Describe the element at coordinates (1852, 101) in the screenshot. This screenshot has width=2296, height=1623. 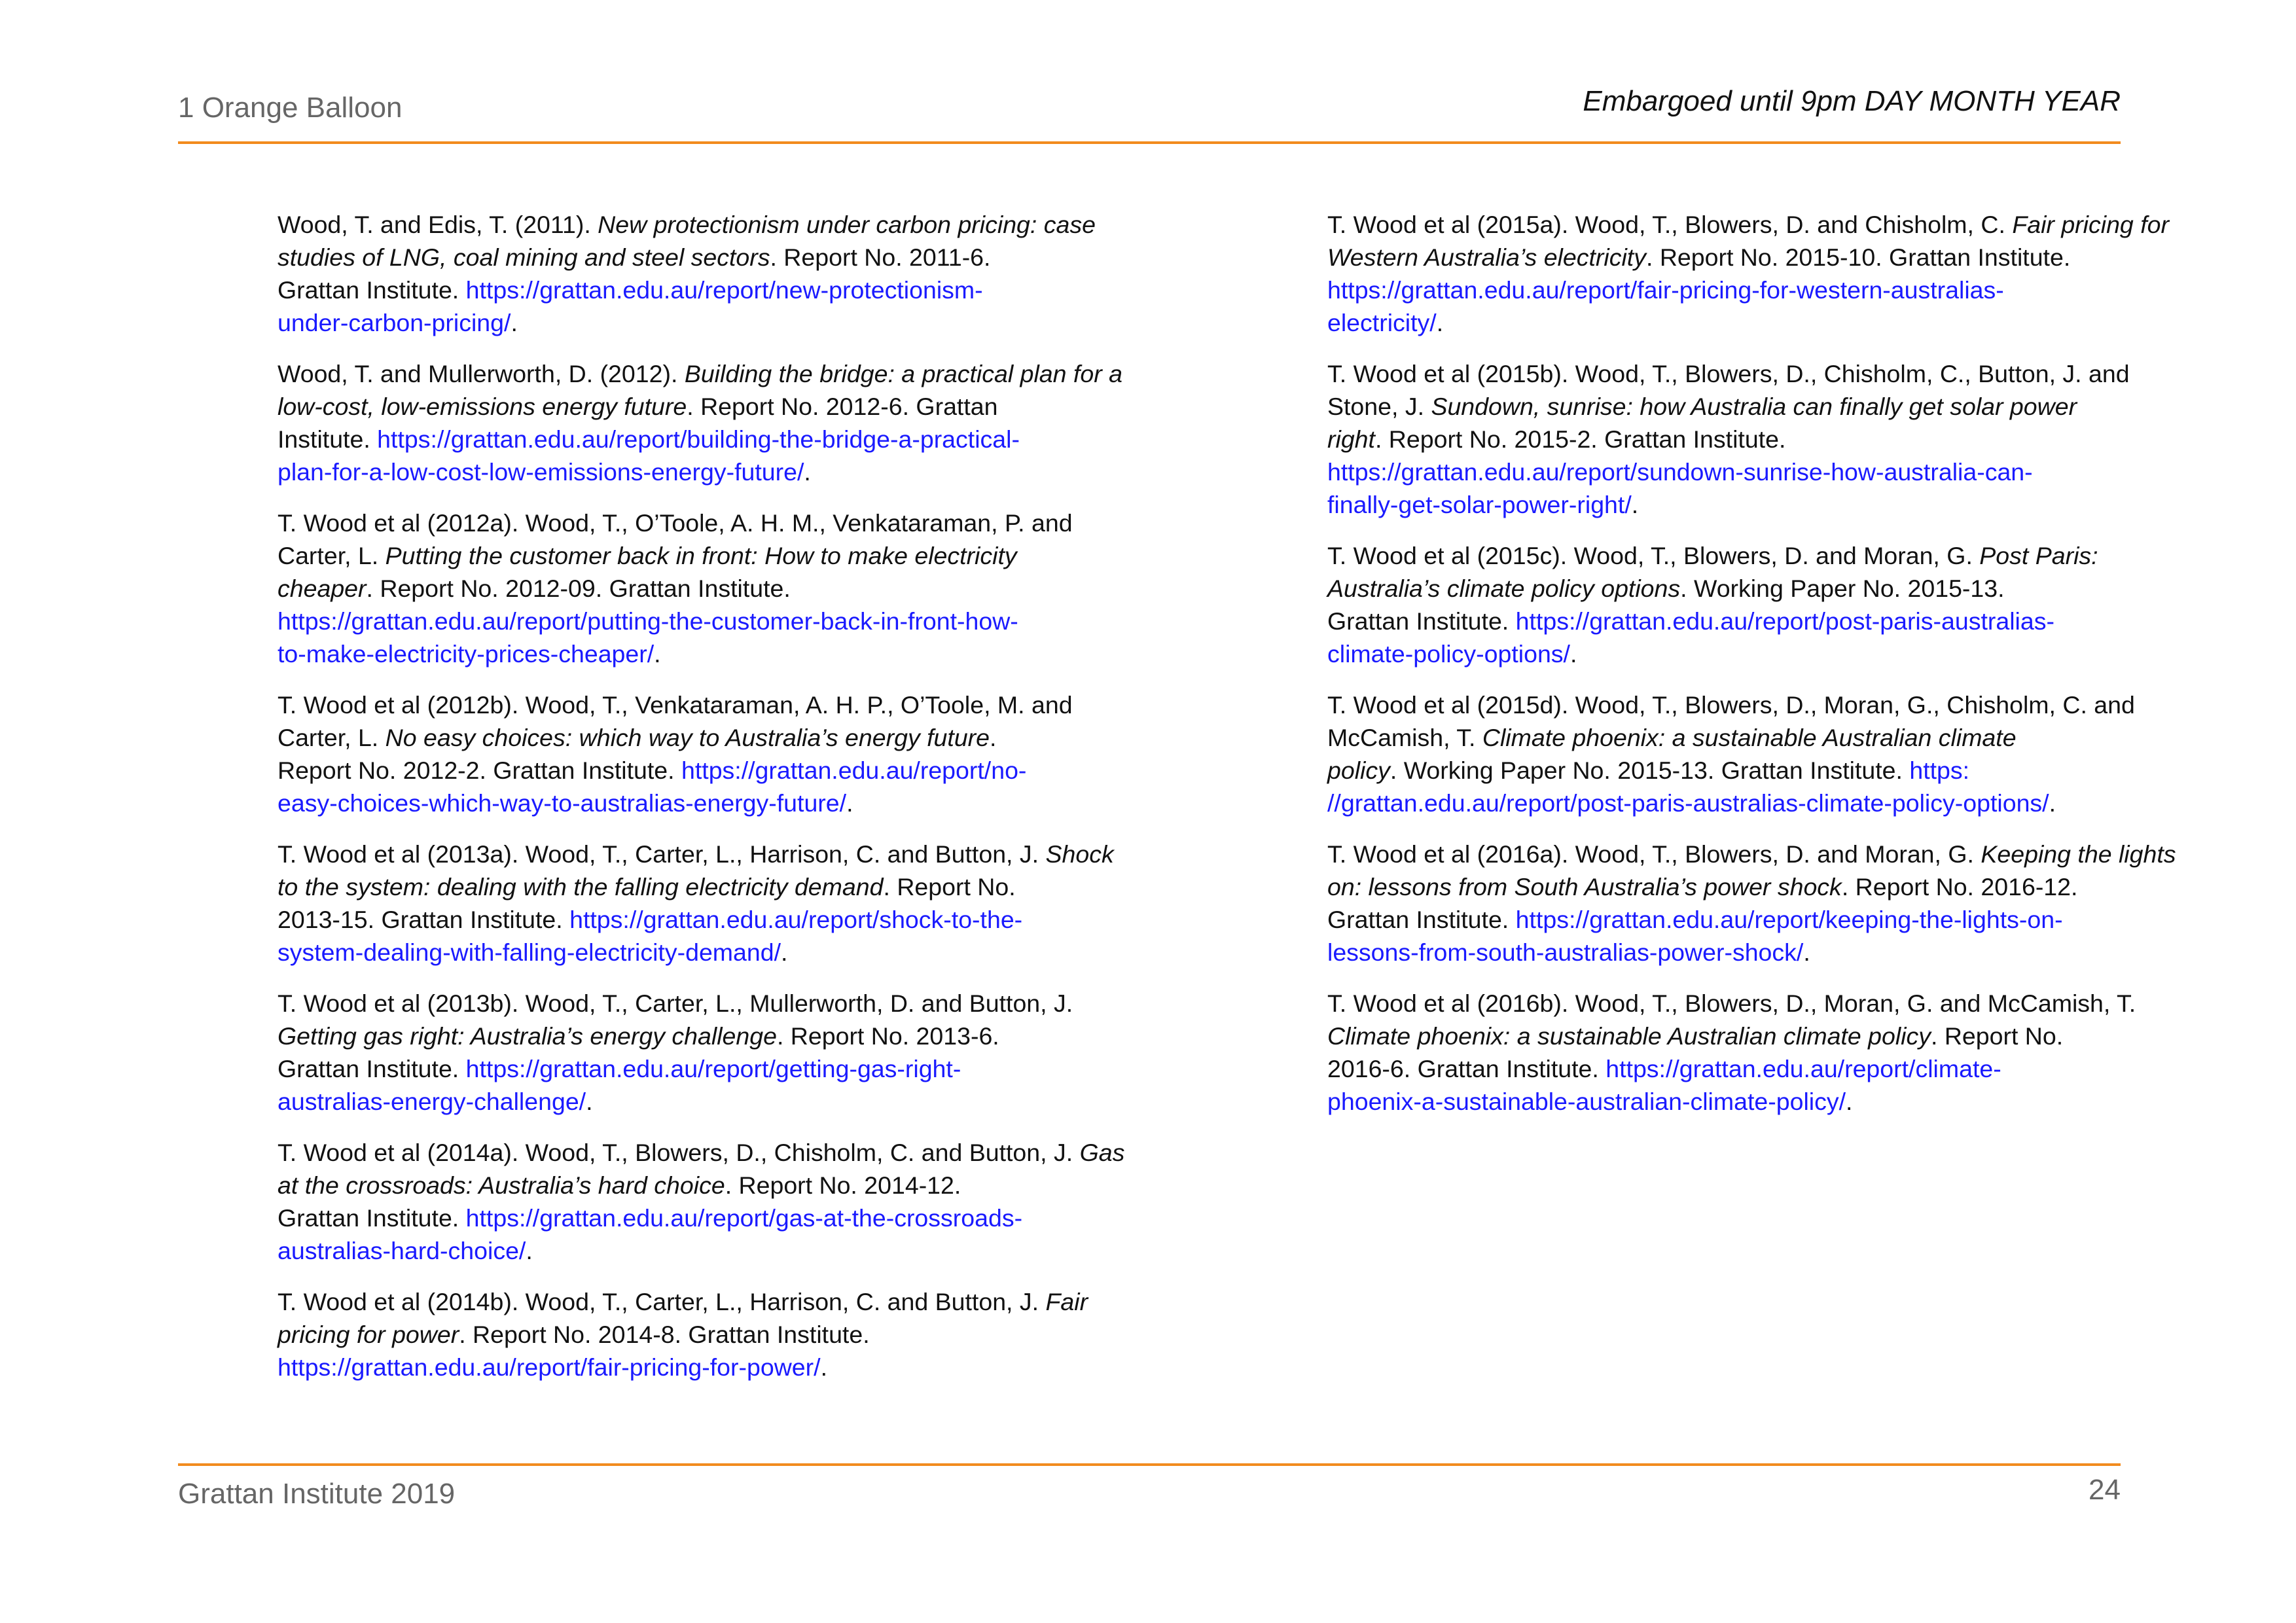
I see `embargo-notice: Embargoed until 9pm DAY MONTH YEAR` at that location.